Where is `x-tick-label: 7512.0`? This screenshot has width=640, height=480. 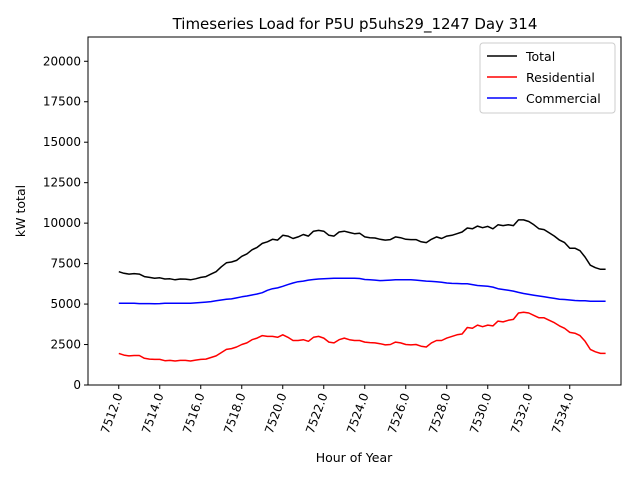 x-tick-label: 7512.0 is located at coordinates (112, 413).